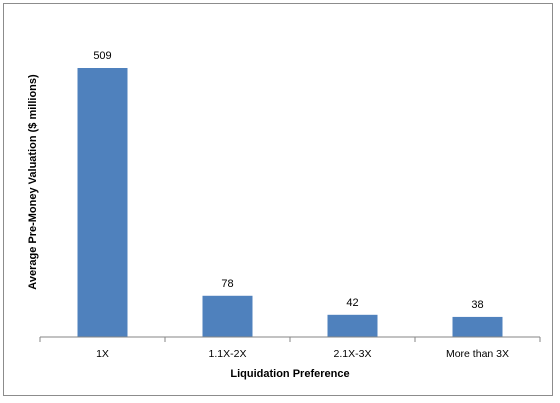  What do you see at coordinates (477, 305) in the screenshot?
I see `data-label-3: 38` at bounding box center [477, 305].